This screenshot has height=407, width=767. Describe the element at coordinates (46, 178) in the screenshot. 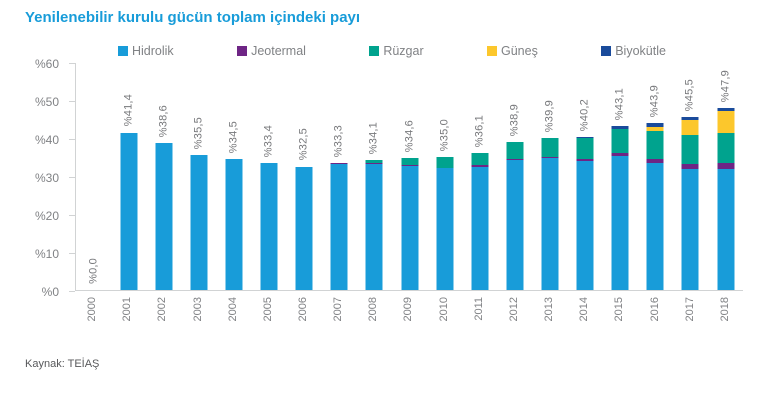

I see `y-tick-label: %30` at that location.